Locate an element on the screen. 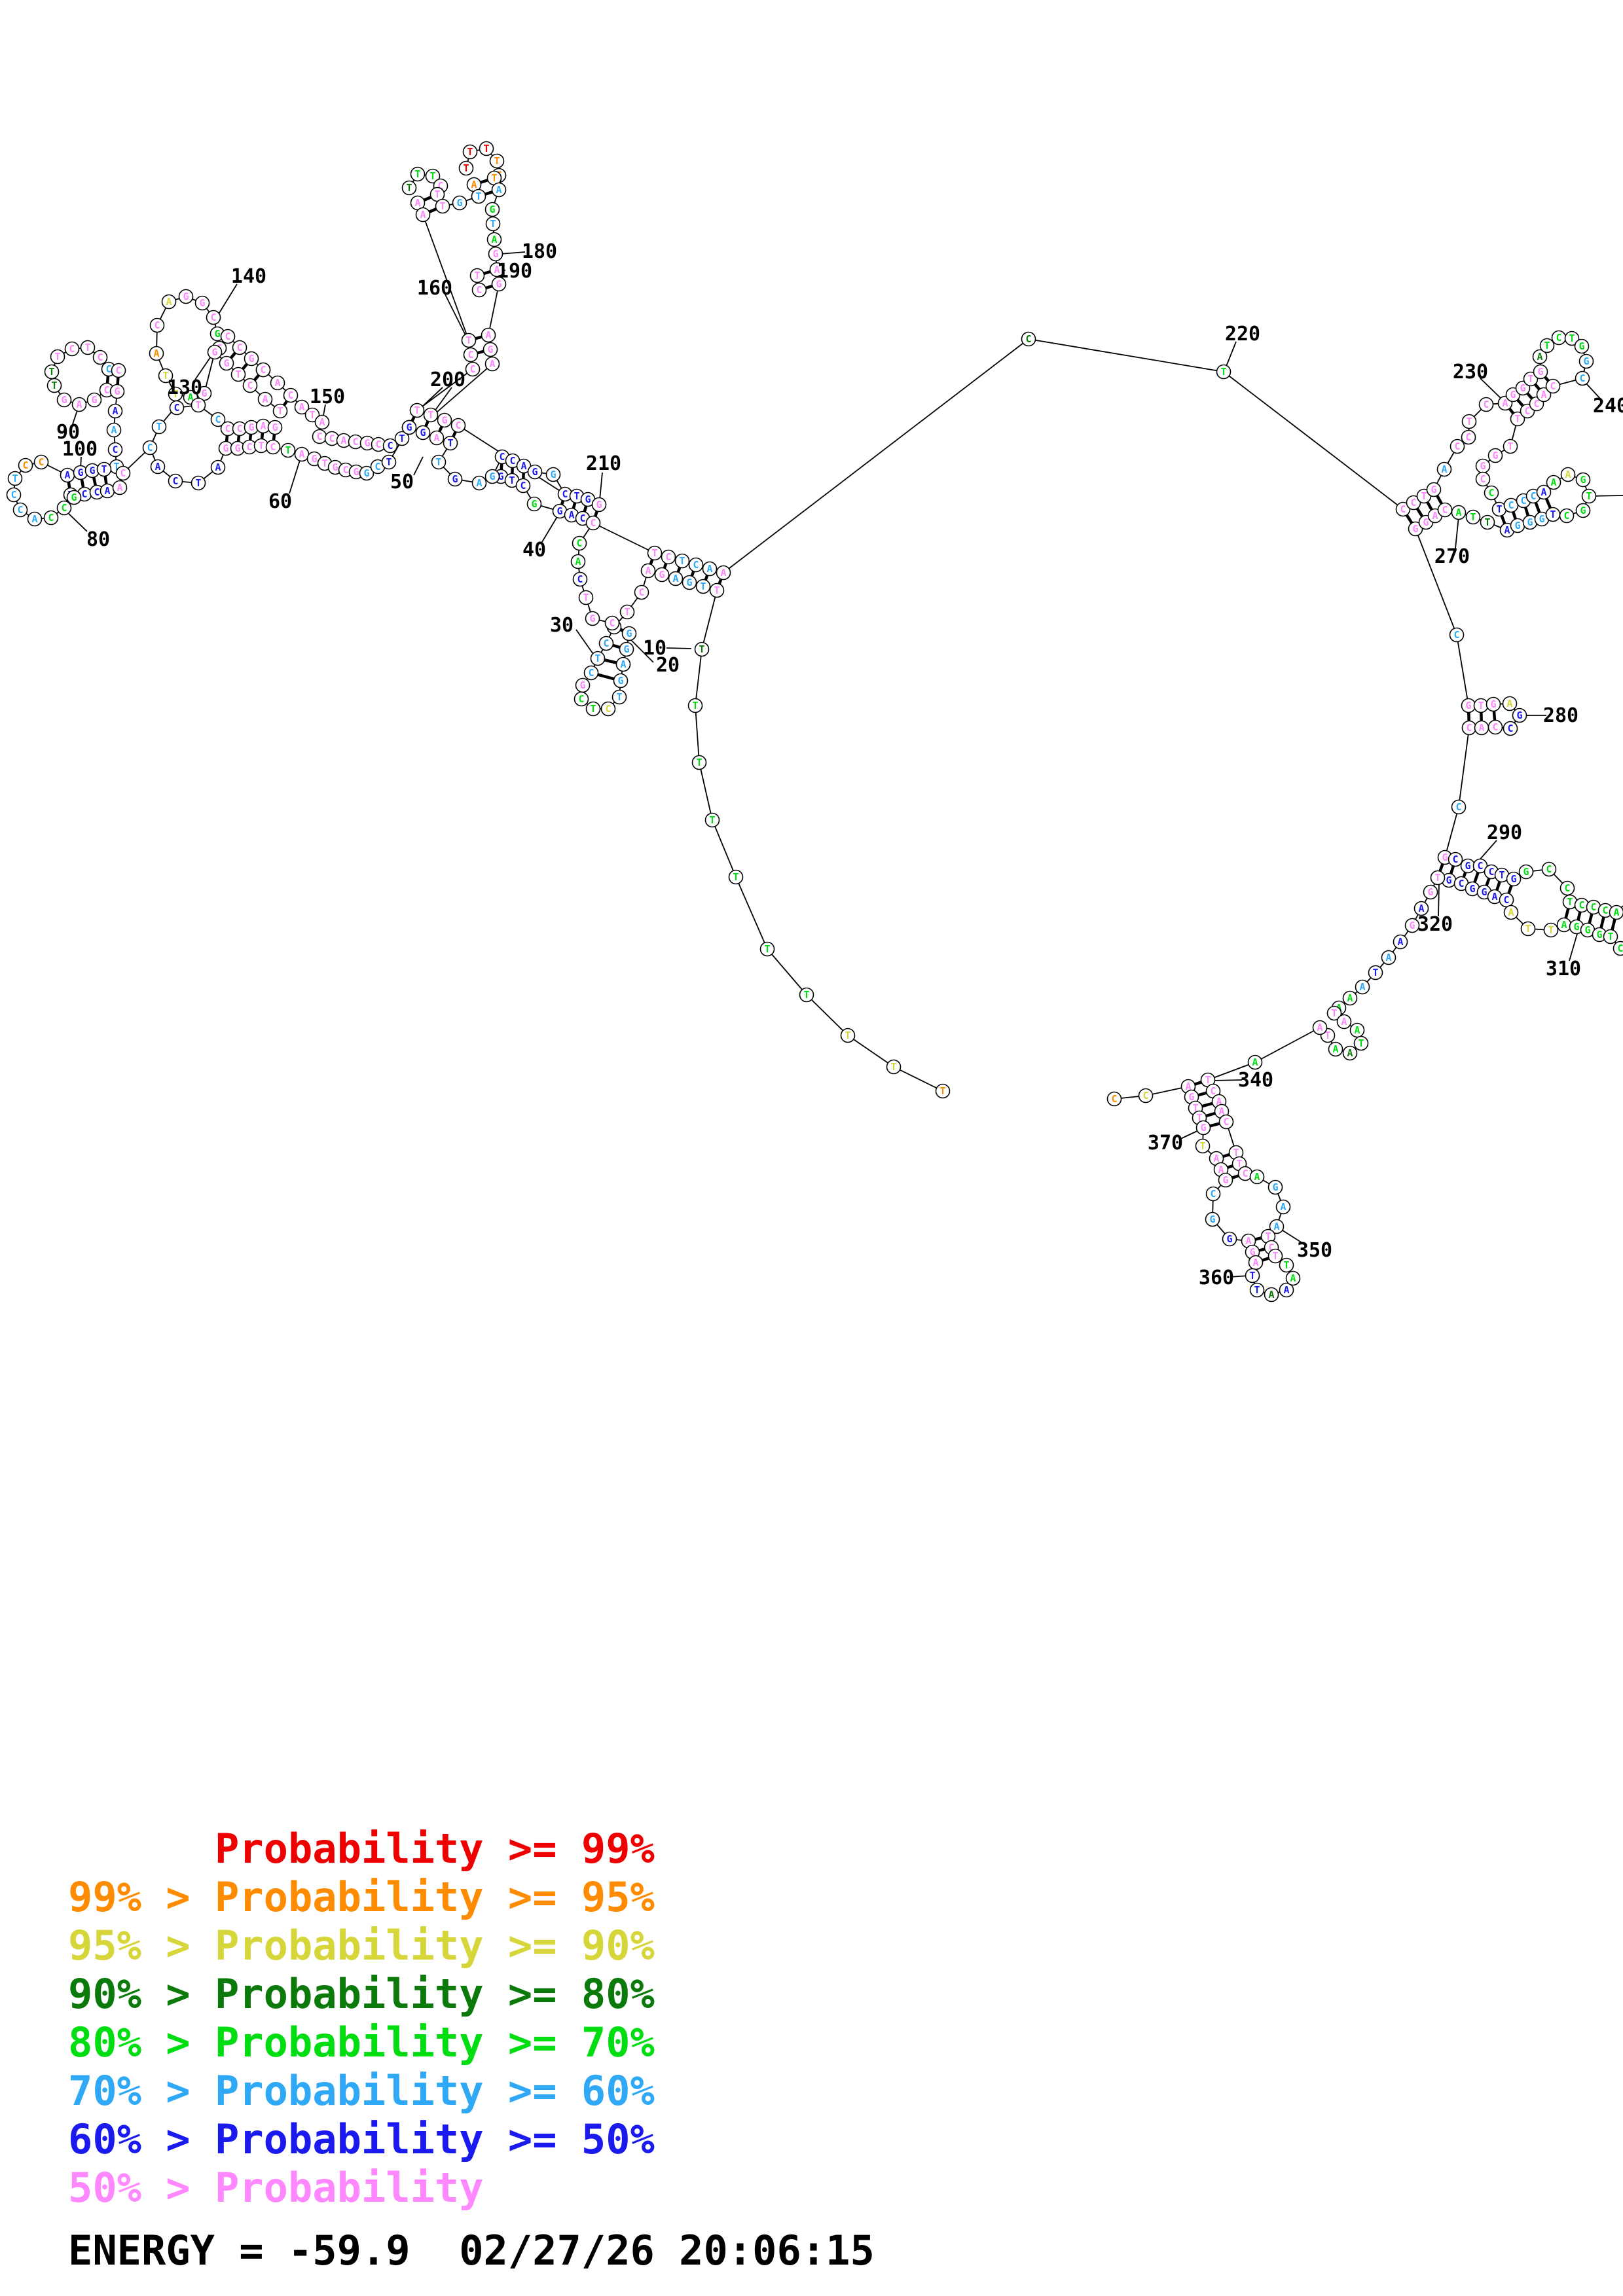 The width and height of the screenshot is (1623, 2296). position-label-360: 360 is located at coordinates (1216, 1277).